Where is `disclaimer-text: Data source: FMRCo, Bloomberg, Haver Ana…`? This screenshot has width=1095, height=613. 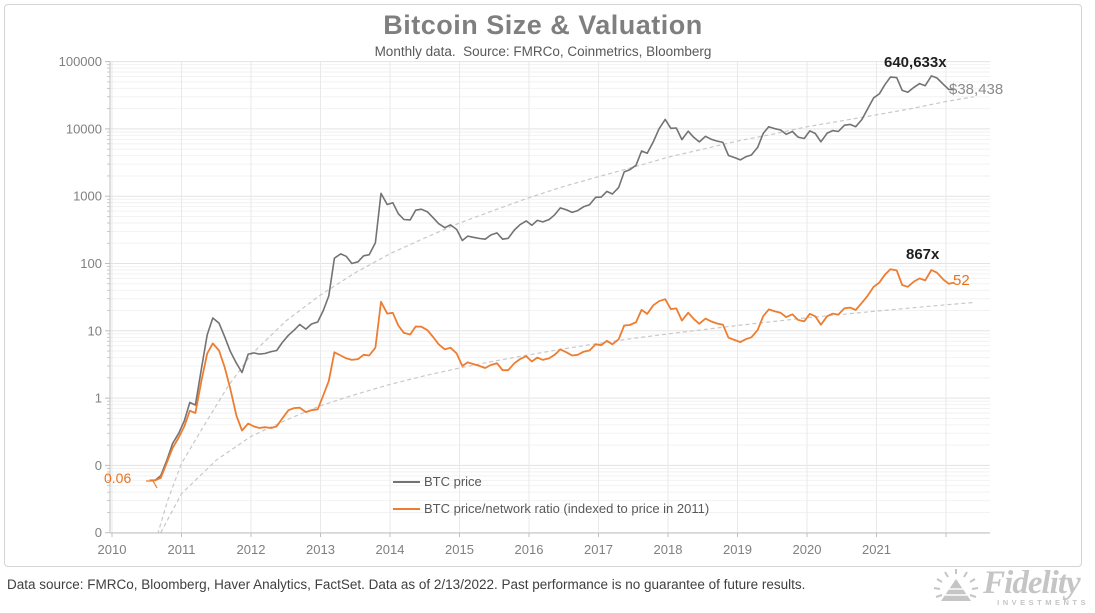
disclaimer-text: Data source: FMRCo, Bloomberg, Haver Ana… is located at coordinates (406, 584).